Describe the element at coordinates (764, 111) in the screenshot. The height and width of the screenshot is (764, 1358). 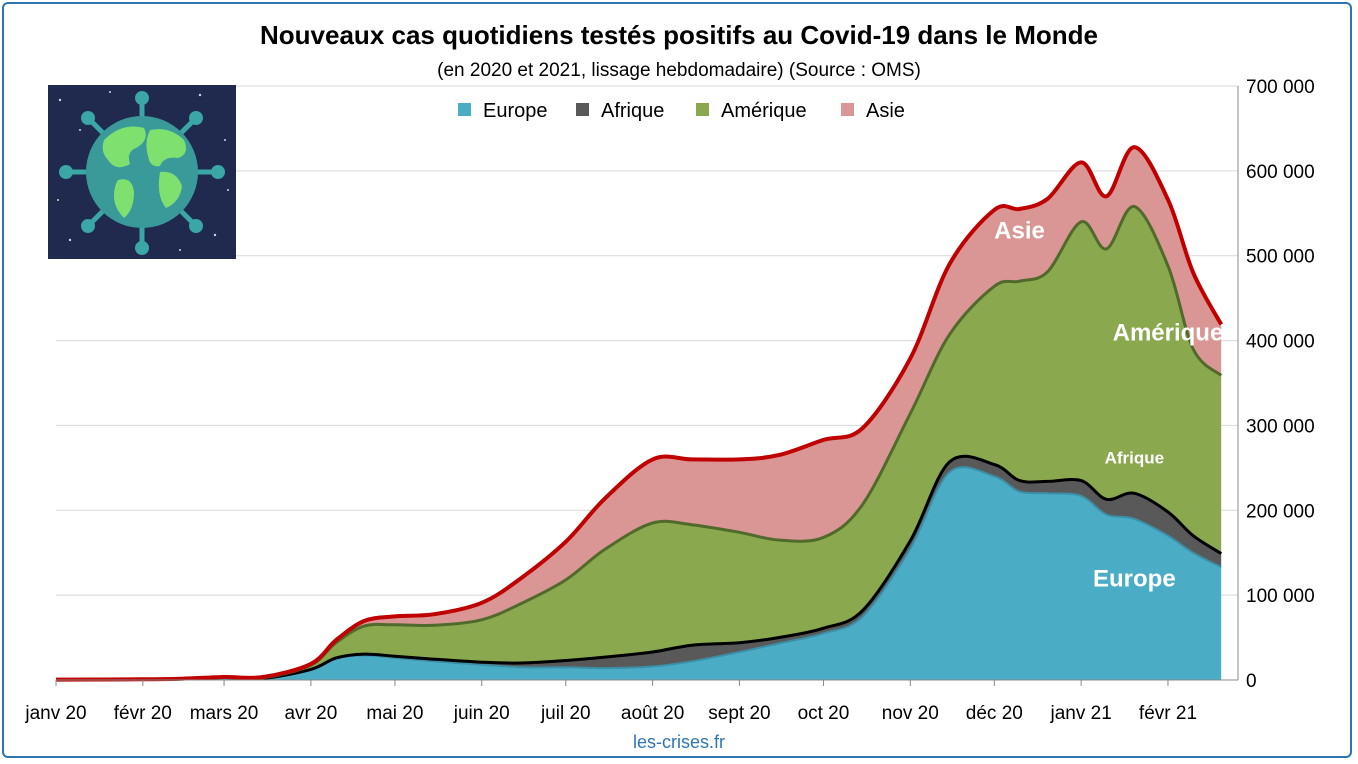
I see `legend-label-amerique: Amérique` at that location.